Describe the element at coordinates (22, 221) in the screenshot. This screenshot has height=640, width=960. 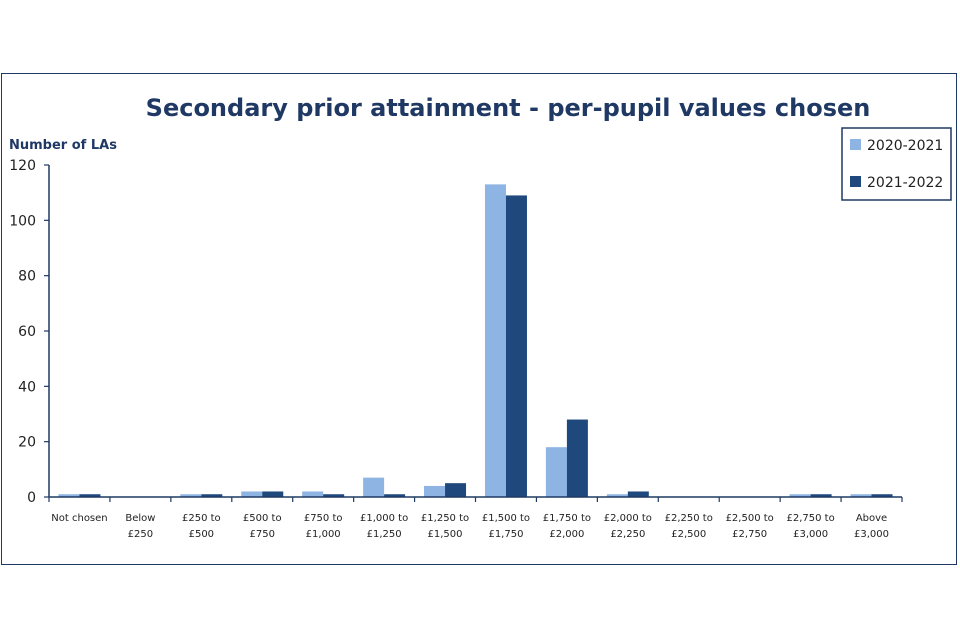
I see `y-tick-label: 100` at that location.